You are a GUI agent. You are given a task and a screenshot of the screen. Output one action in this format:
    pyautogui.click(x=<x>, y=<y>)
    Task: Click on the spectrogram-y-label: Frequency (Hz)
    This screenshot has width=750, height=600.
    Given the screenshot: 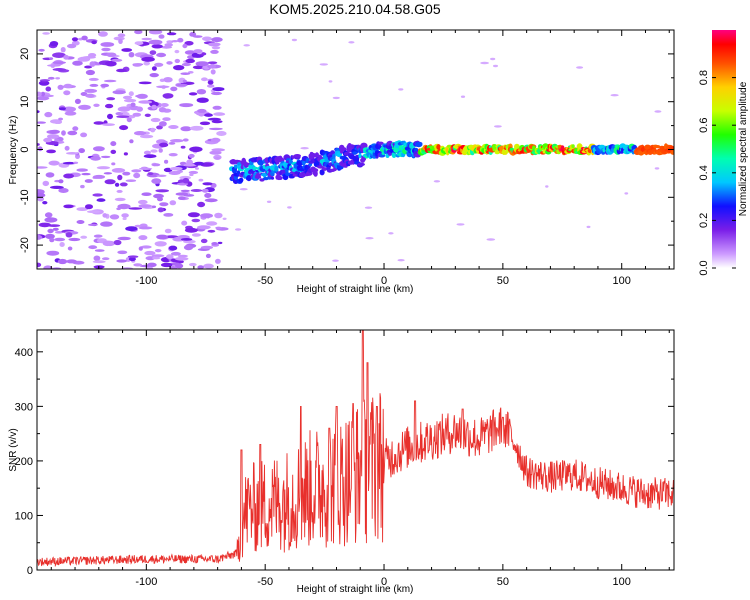 What is the action you would take?
    pyautogui.click(x=13, y=150)
    